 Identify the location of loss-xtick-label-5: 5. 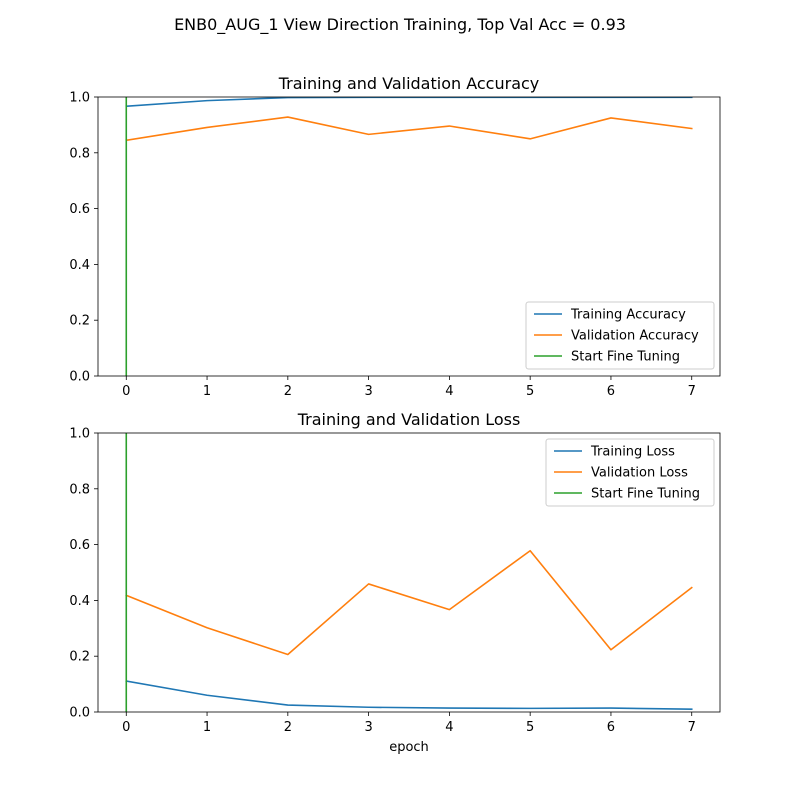
(530, 727).